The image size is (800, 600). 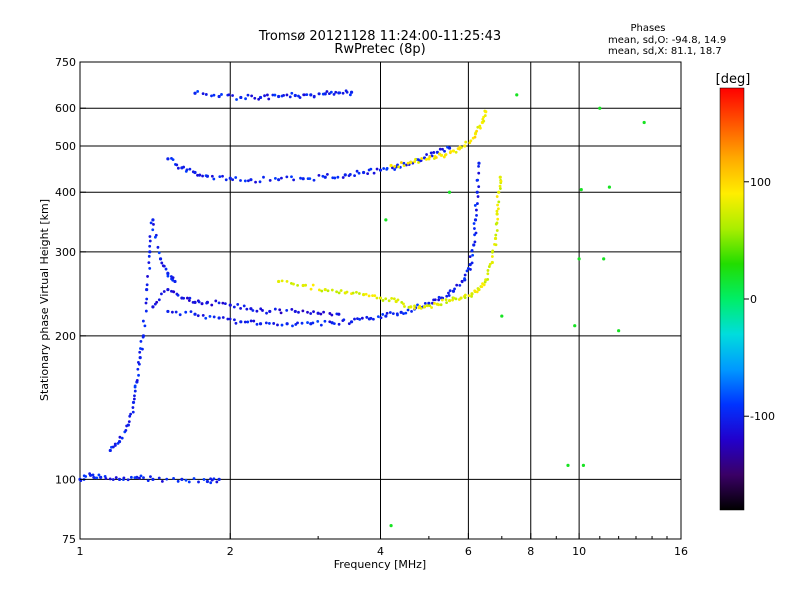 What do you see at coordinates (230, 551) in the screenshot?
I see `x-tick-label: 2` at bounding box center [230, 551].